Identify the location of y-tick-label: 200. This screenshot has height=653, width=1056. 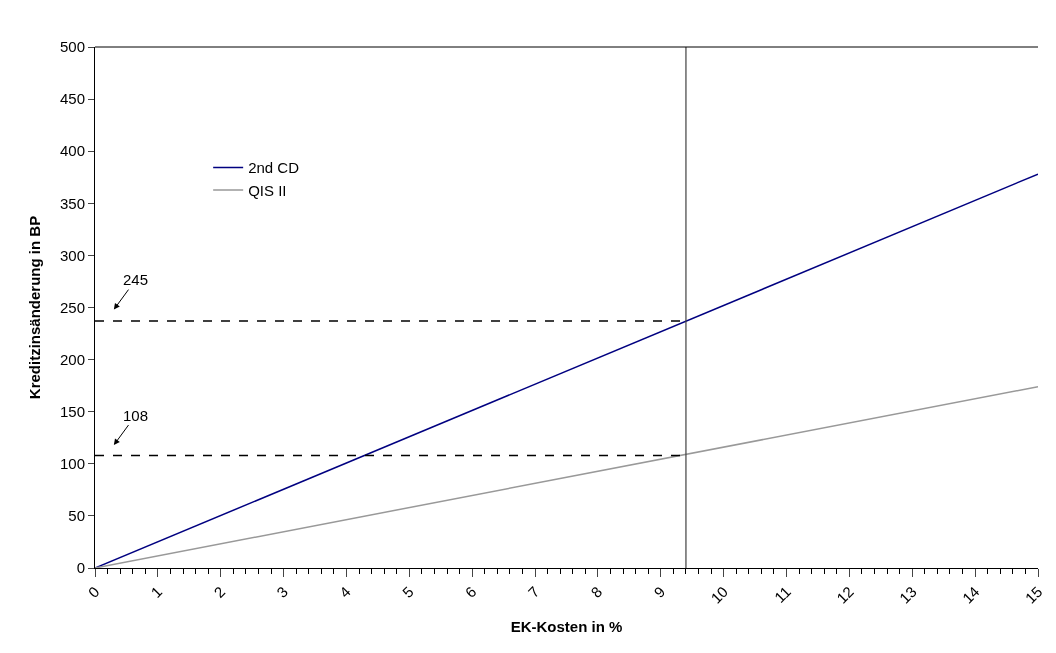
(72, 359).